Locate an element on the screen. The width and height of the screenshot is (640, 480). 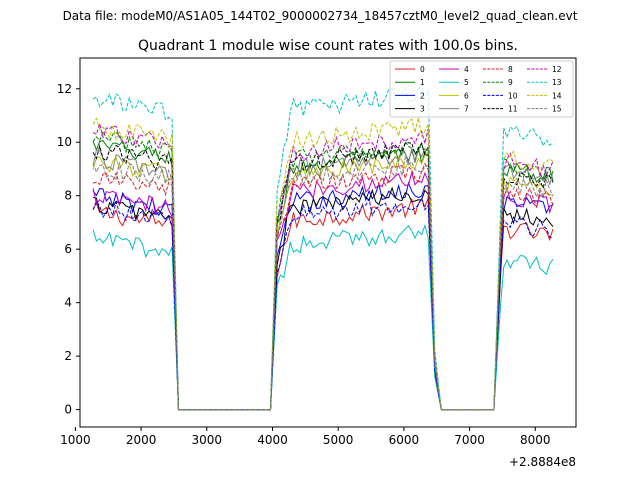
legend-label-3: 3 is located at coordinates (422, 109).